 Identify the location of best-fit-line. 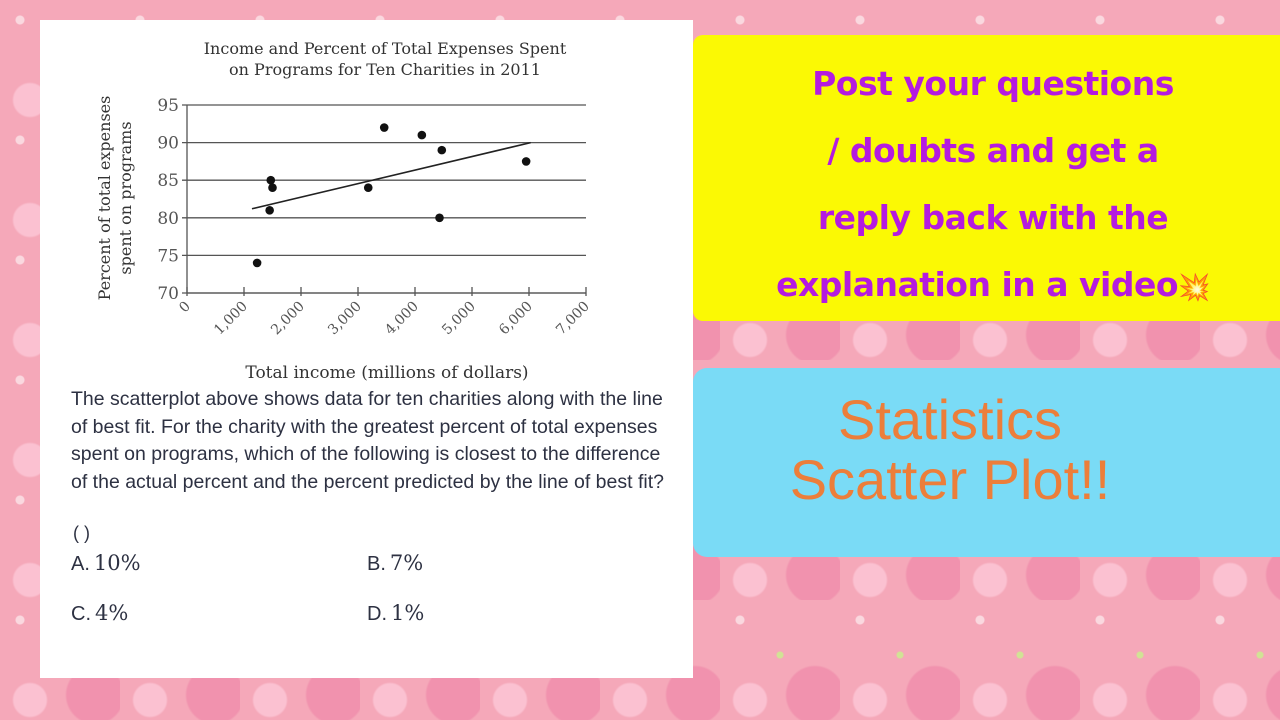
(391, 175).